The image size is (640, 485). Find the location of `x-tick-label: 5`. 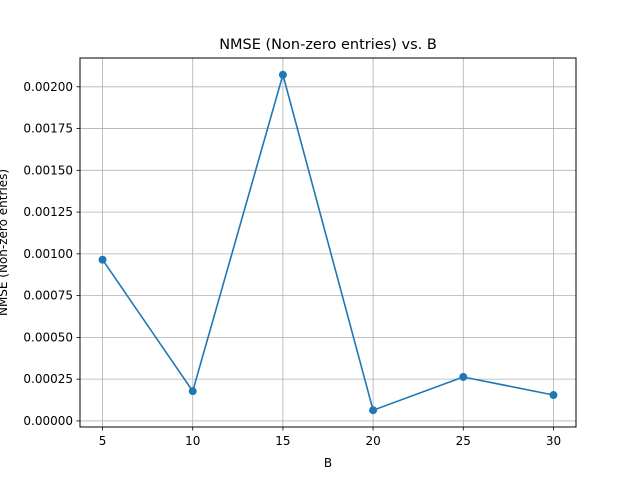

x-tick-label: 5 is located at coordinates (103, 441).